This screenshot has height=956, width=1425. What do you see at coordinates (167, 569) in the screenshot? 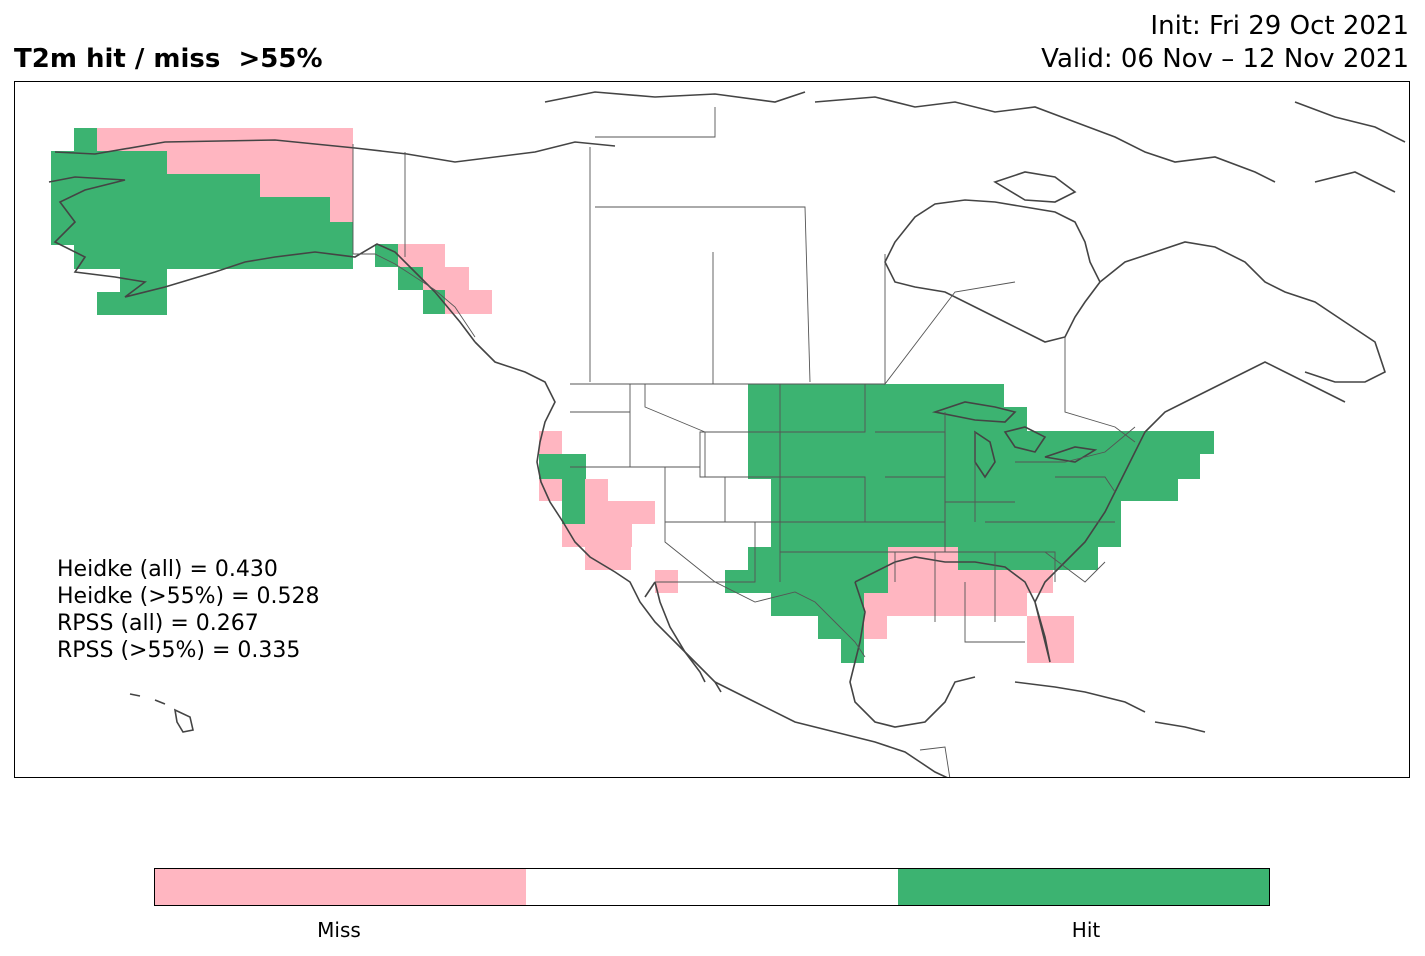
I see `heidke-all: Heidke (all) = 0.430` at bounding box center [167, 569].